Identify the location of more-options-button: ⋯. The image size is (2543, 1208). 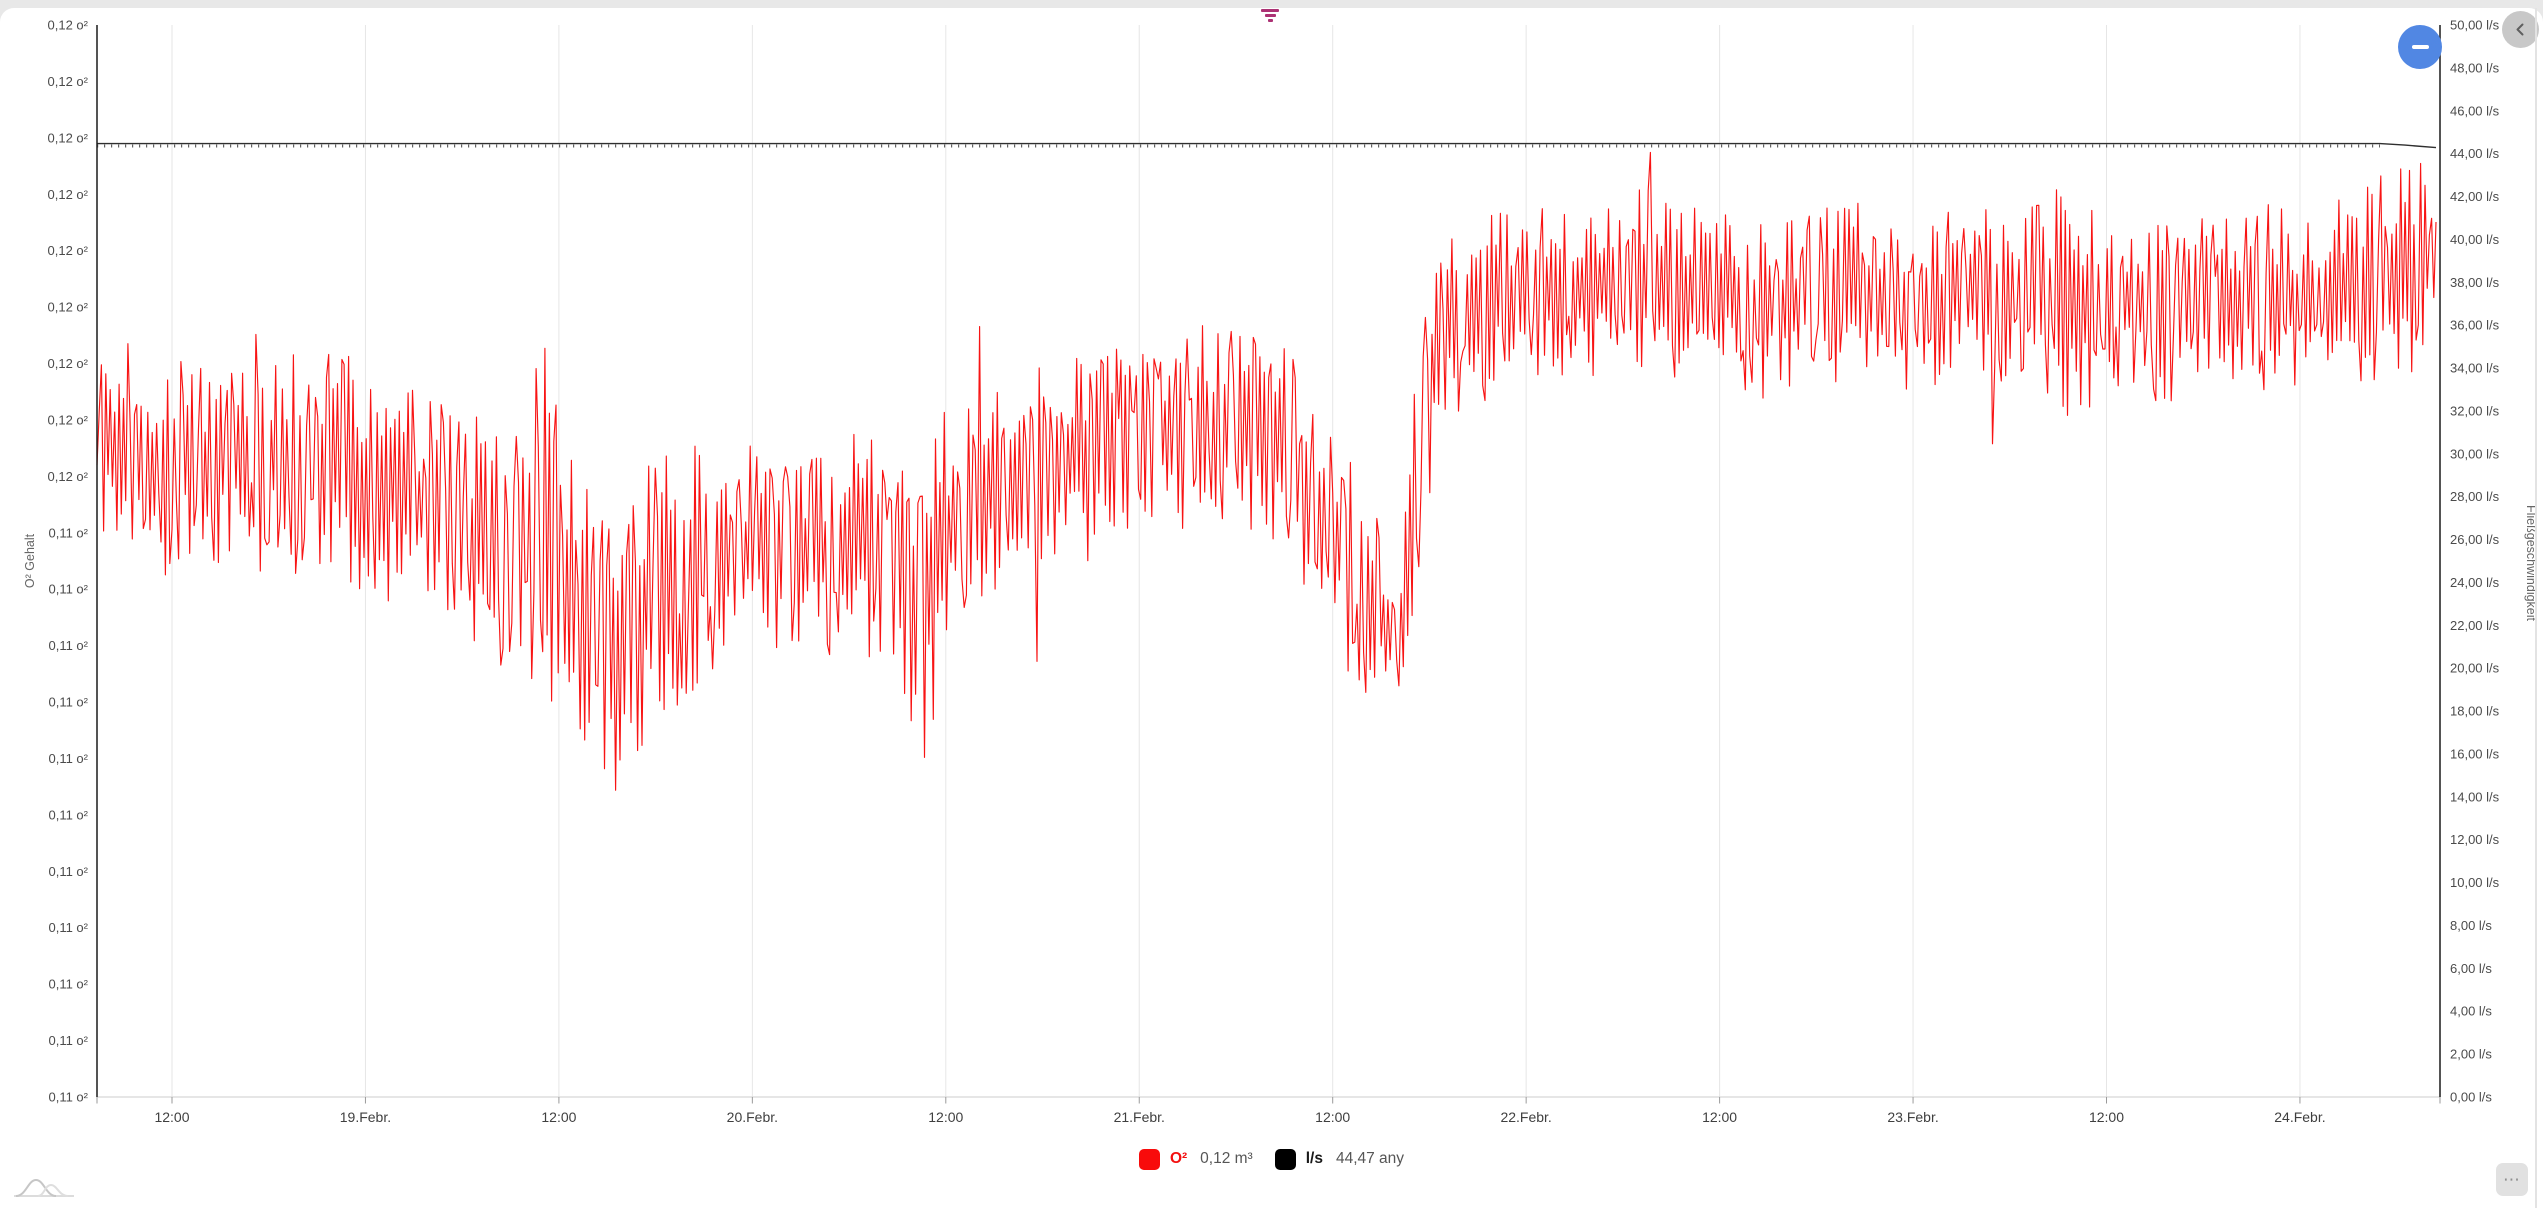
(2512, 1179).